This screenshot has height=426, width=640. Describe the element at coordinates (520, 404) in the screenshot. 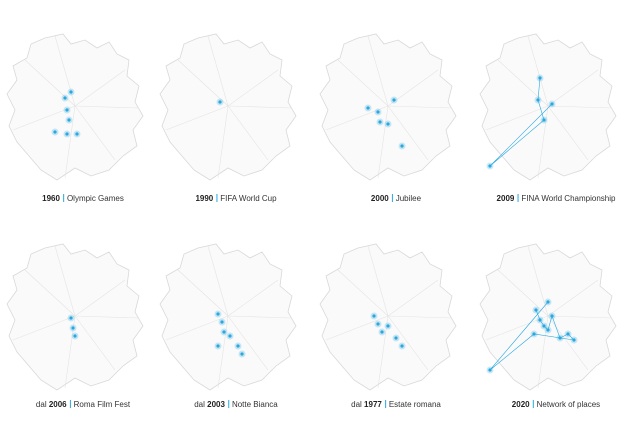

I see `caption-year: 2020` at that location.